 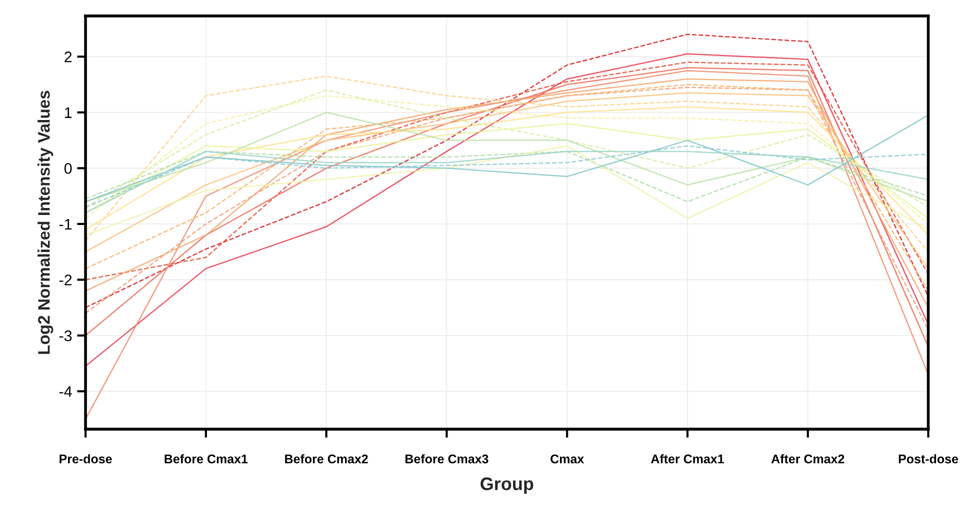 I want to click on y-tick-label: -3, so click(x=65, y=336).